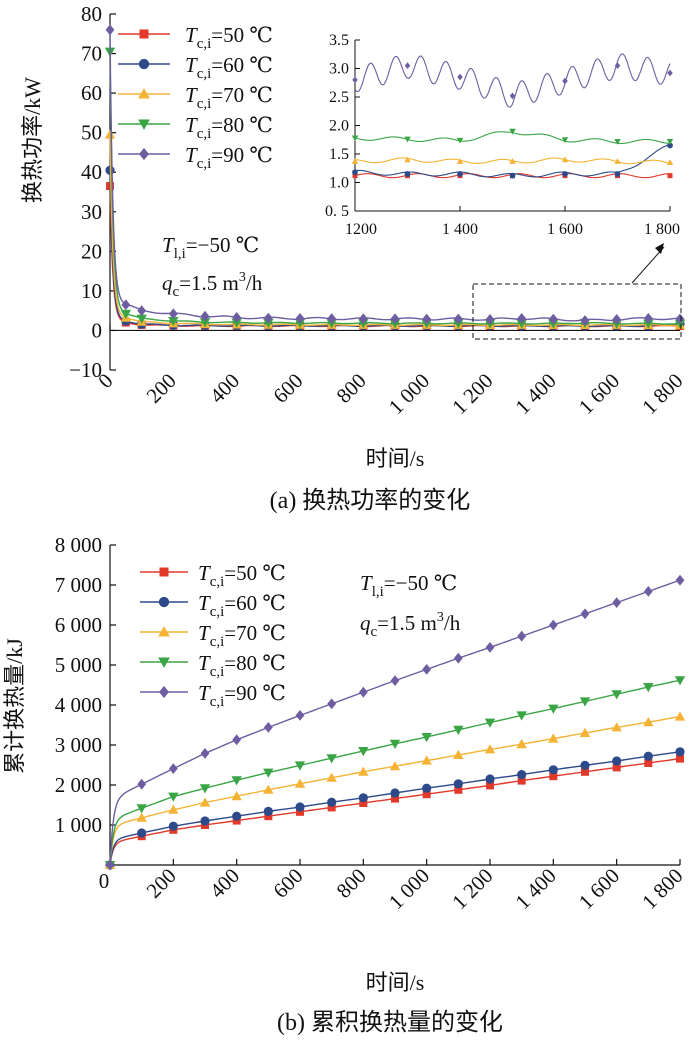  Describe the element at coordinates (91, 14) in the screenshot. I see `y-tick-label: 80` at that location.